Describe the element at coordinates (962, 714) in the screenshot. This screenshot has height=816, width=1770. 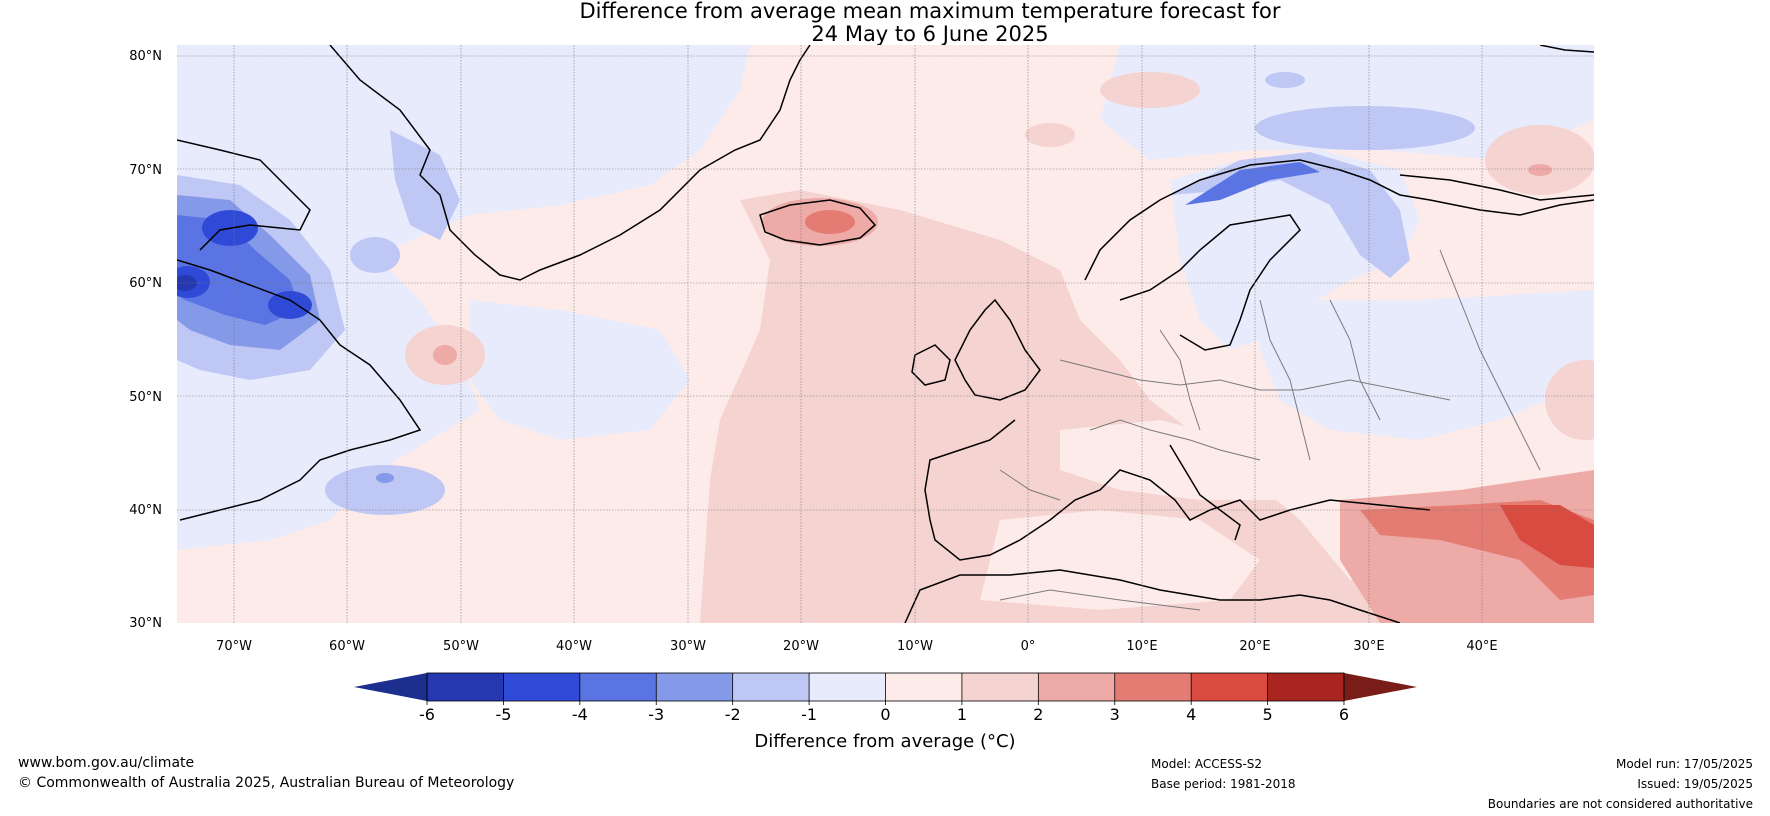
I see `colorbar-tick-label: 1` at that location.